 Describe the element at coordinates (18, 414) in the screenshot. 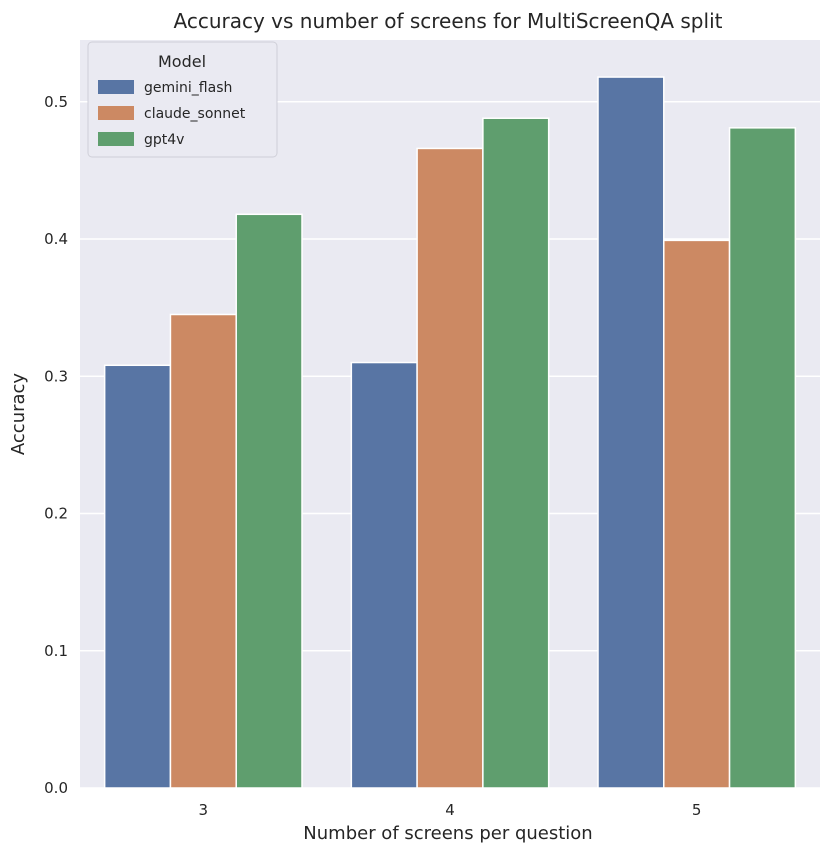

I see `y-axis-label: Accuracy` at that location.